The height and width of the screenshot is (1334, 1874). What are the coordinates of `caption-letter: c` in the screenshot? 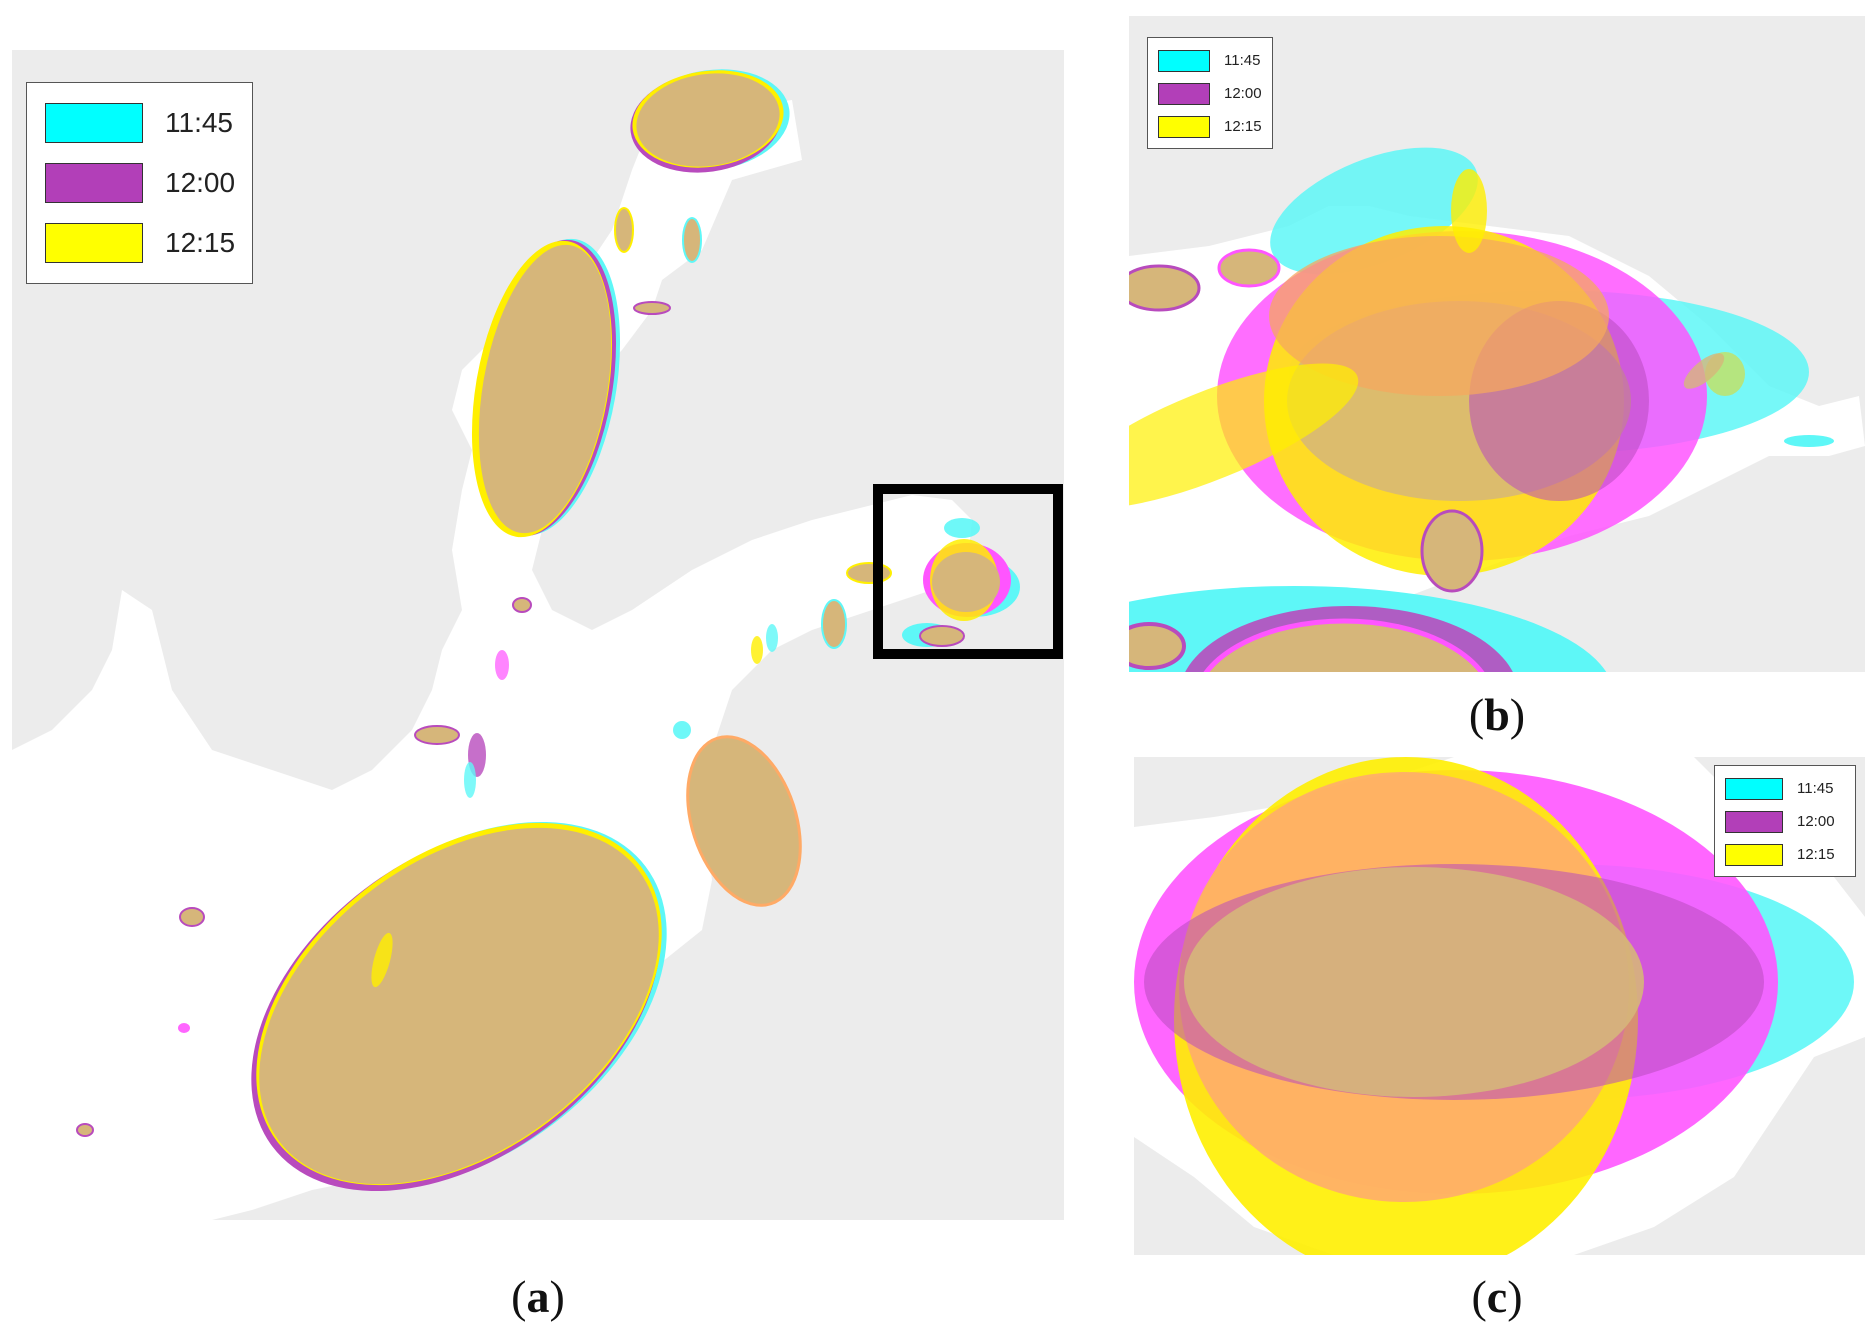 It's located at (1497, 1296).